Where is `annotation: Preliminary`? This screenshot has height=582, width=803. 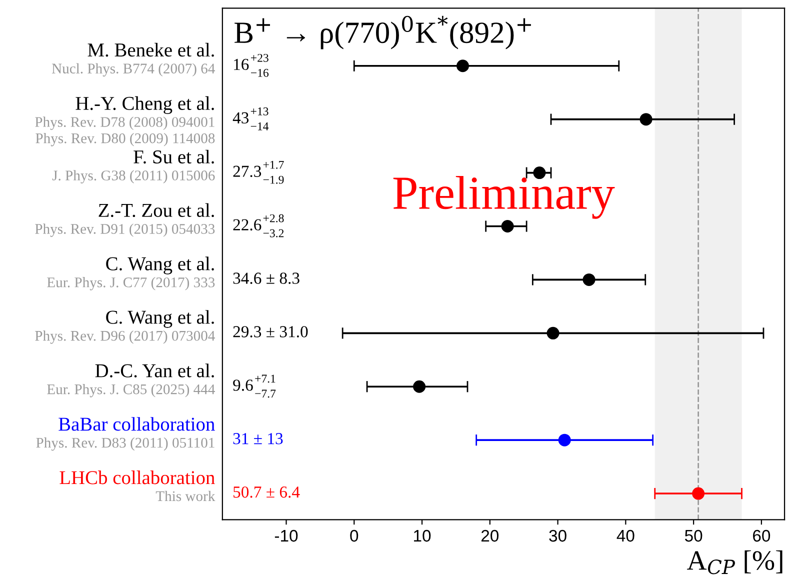 annotation: Preliminary is located at coordinates (504, 197).